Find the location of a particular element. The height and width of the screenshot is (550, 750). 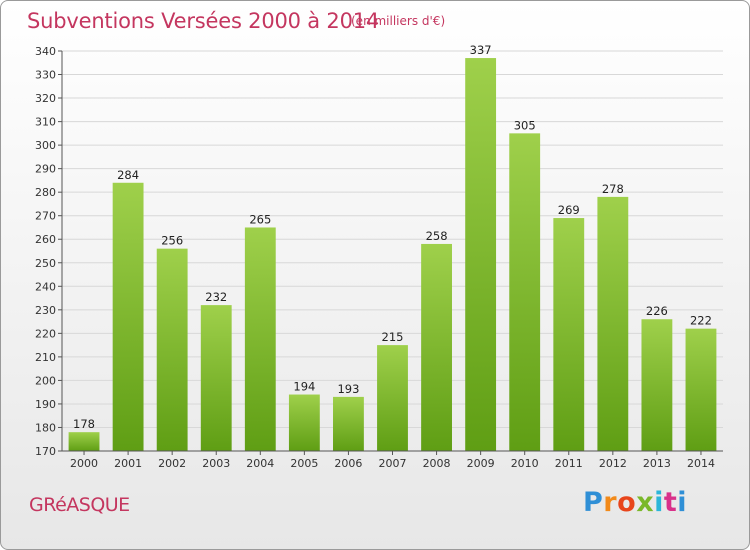

bar-value-label: 284 is located at coordinates (128, 175).